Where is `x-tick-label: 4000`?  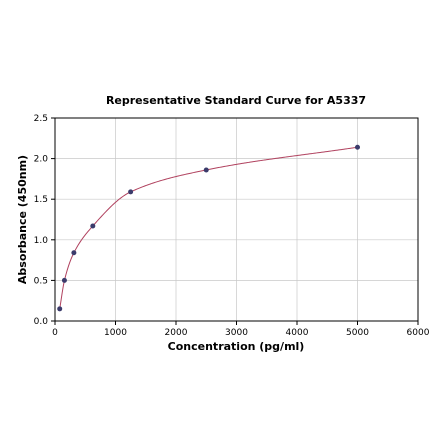 x-tick-label: 4000 is located at coordinates (297, 333).